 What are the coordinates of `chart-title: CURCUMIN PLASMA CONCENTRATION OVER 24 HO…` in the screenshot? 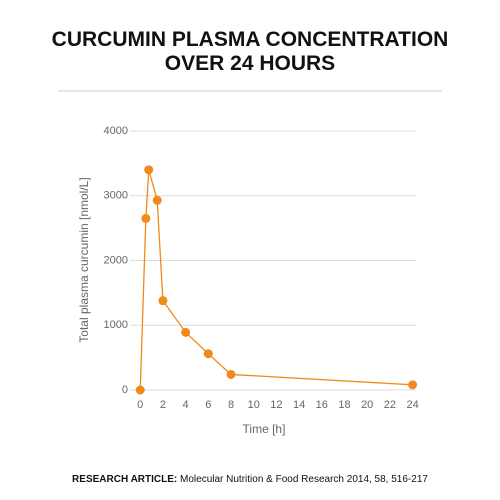 It's located at (250, 51).